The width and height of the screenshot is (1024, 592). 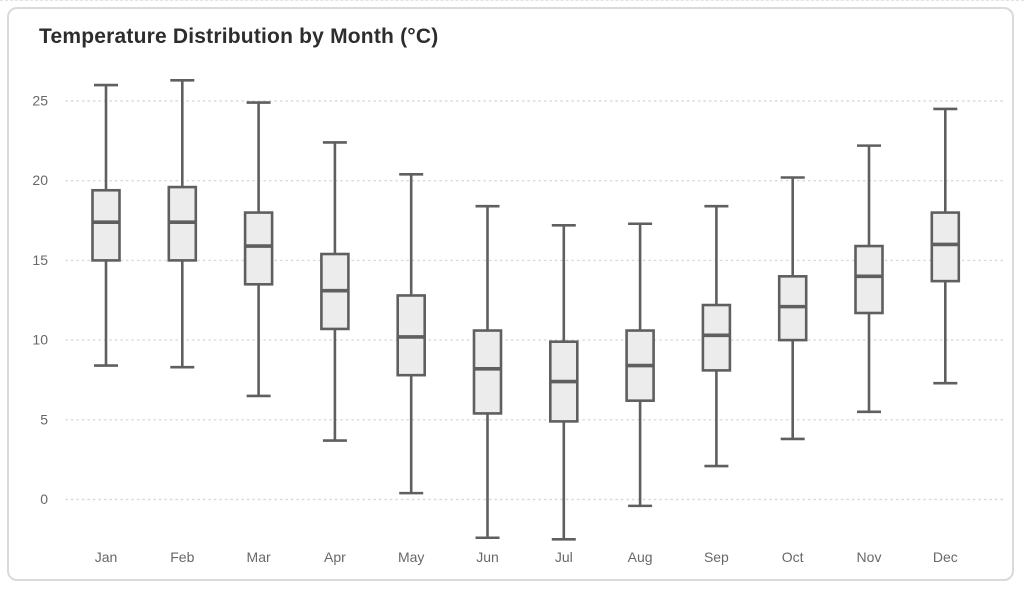 What do you see at coordinates (40, 101) in the screenshot?
I see `y-tick-label: 25` at bounding box center [40, 101].